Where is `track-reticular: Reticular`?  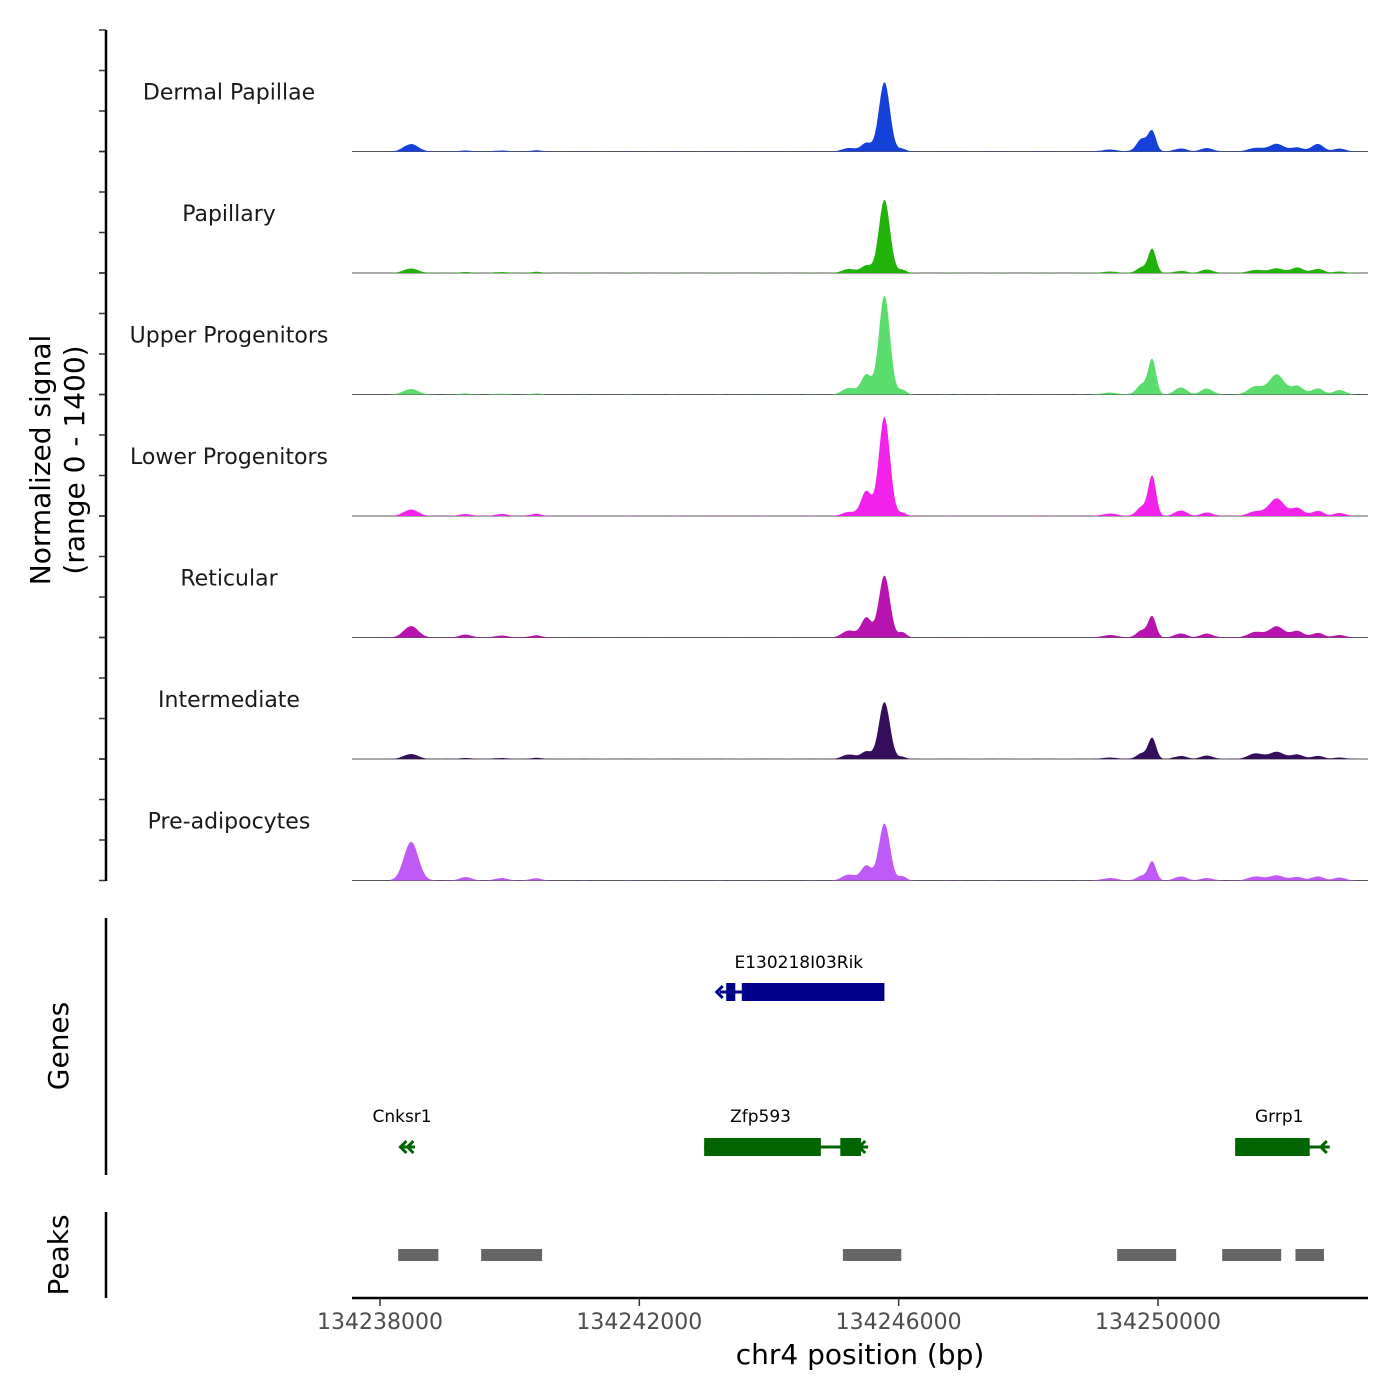
track-reticular: Reticular is located at coordinates (733, 577).